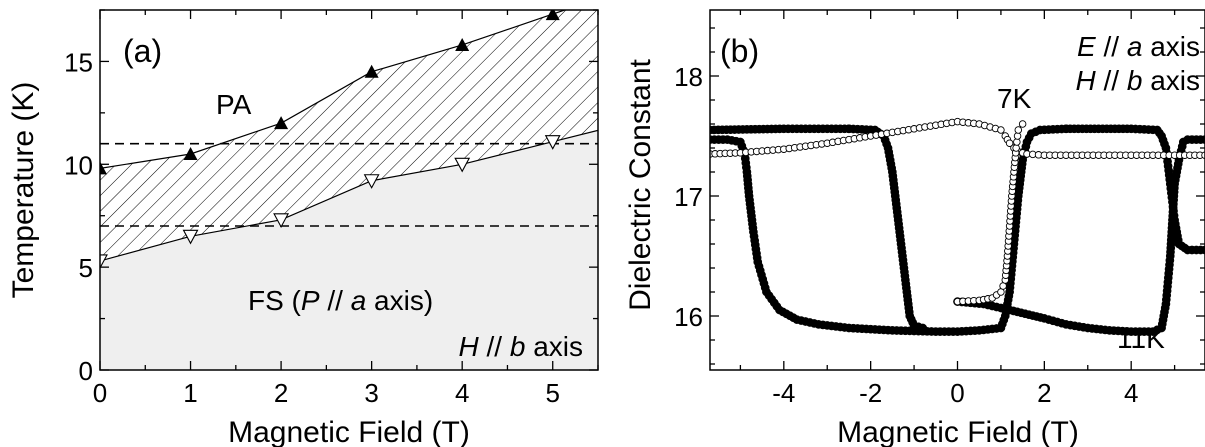 This screenshot has height=447, width=1205. I want to click on panel-b-label: (b), so click(739, 51).